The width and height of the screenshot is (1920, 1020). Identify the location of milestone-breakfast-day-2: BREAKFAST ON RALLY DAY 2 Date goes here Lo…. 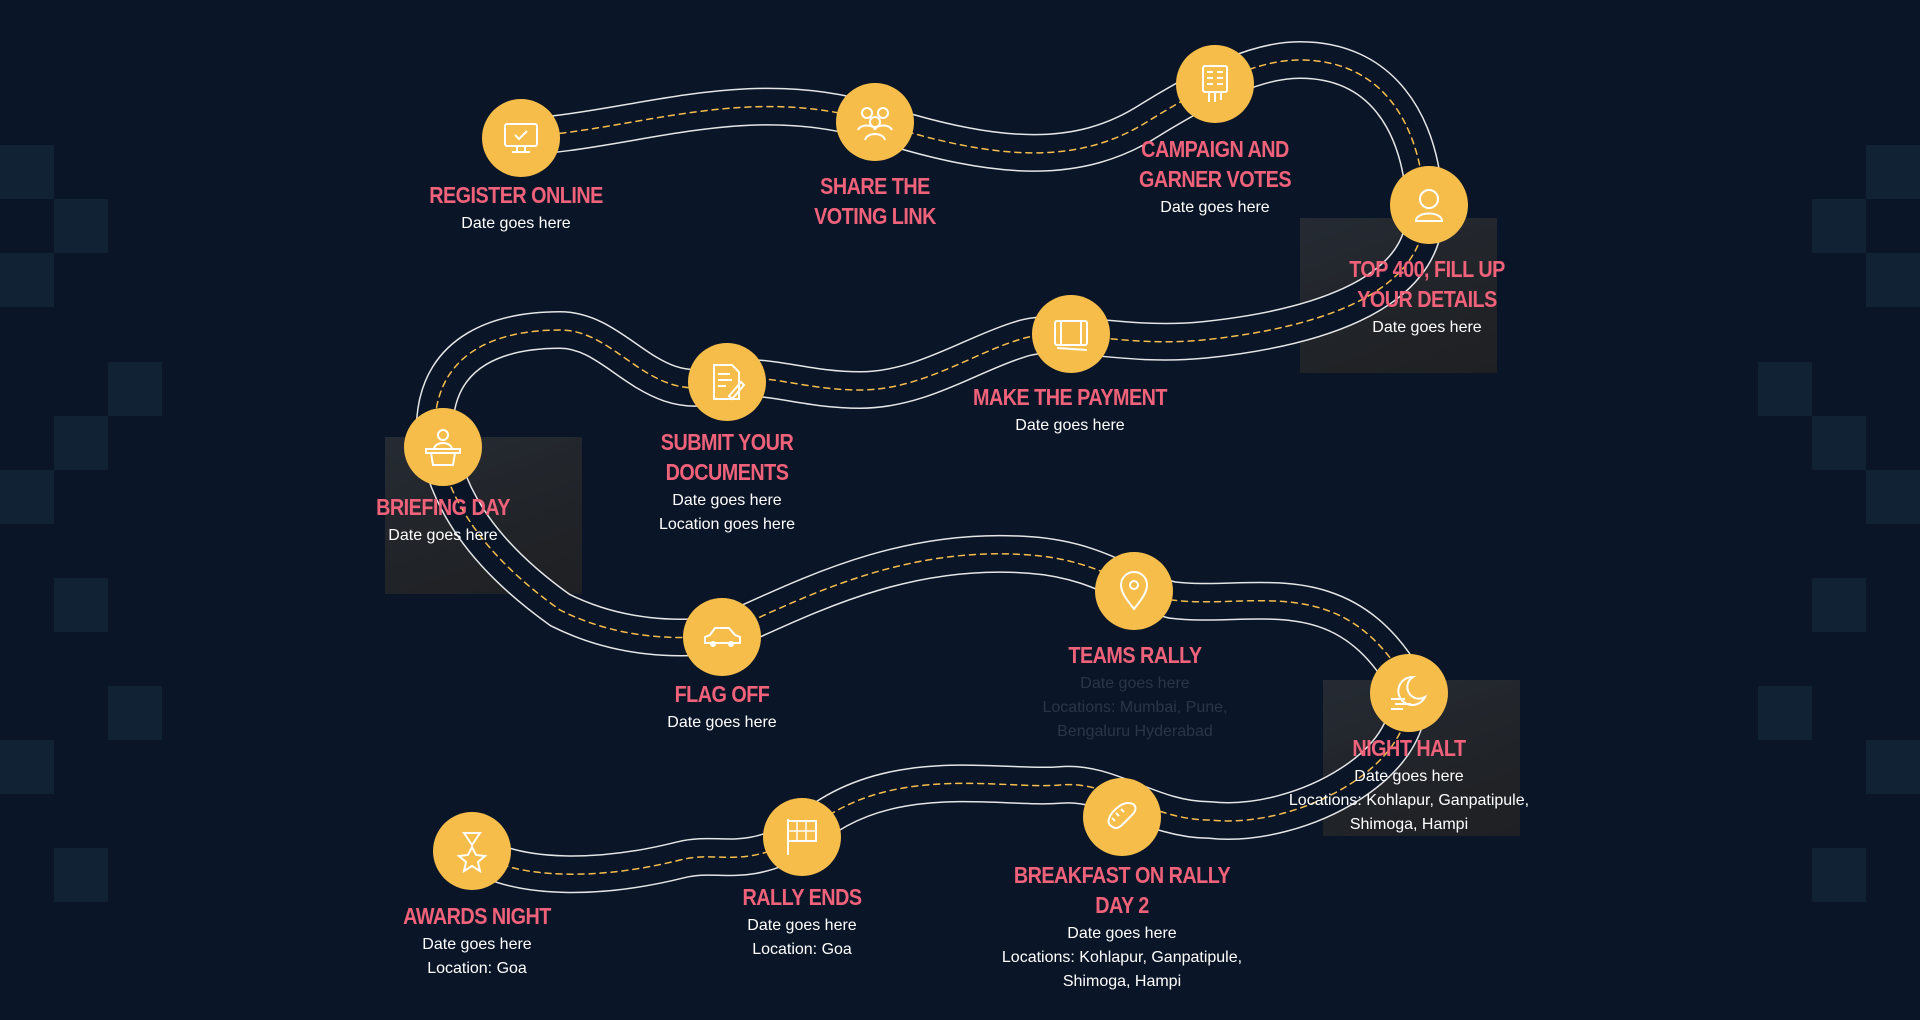
(1122, 927).